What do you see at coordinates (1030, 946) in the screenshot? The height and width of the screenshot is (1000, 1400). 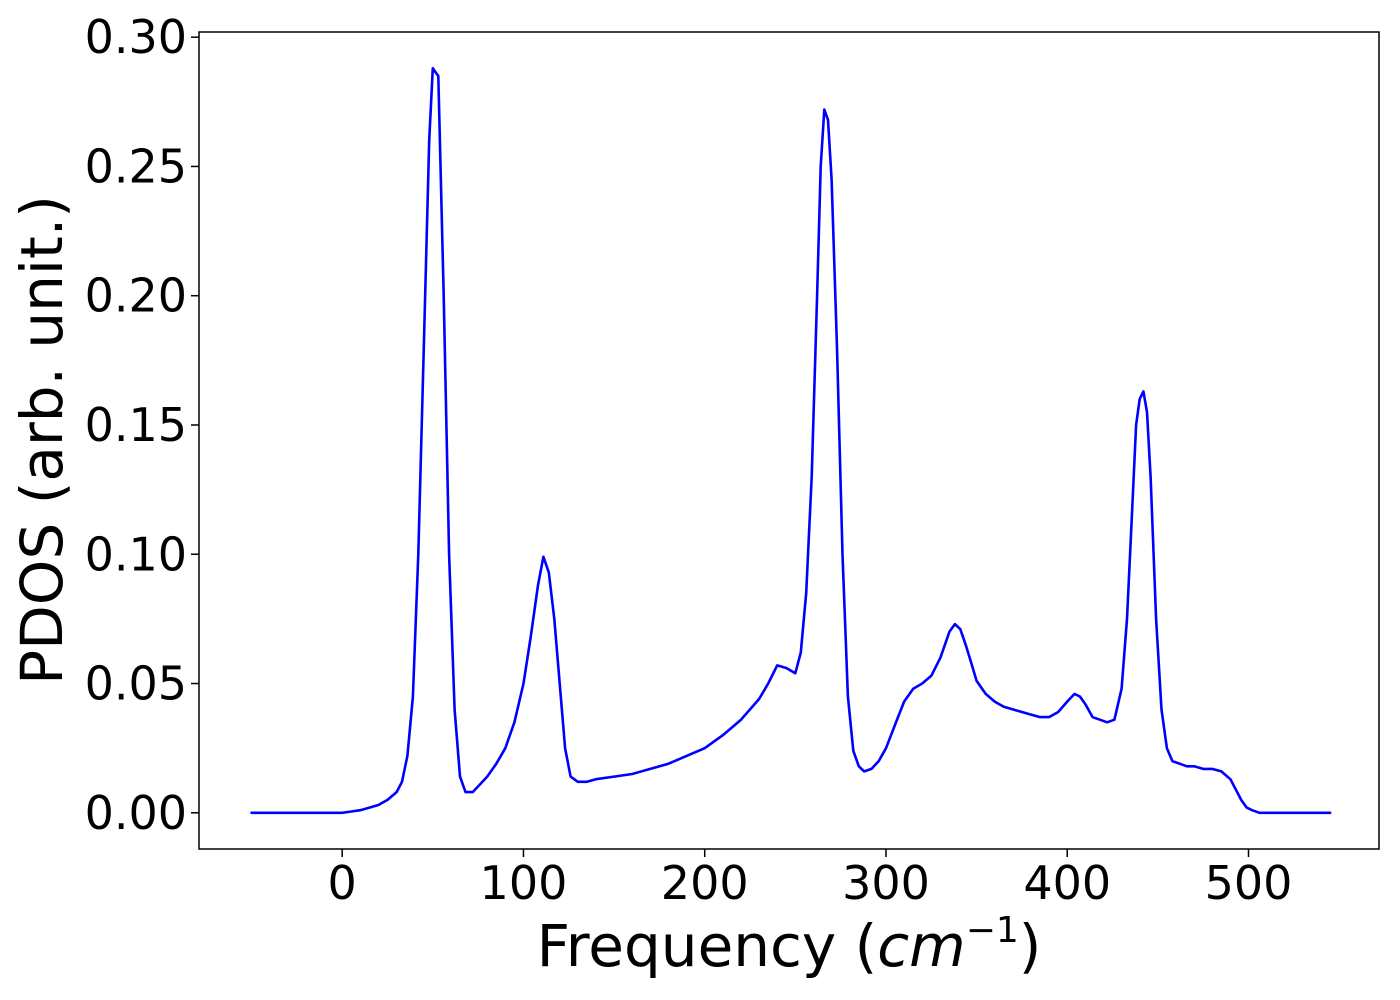 I see `x-axis-label-suffix: )` at bounding box center [1030, 946].